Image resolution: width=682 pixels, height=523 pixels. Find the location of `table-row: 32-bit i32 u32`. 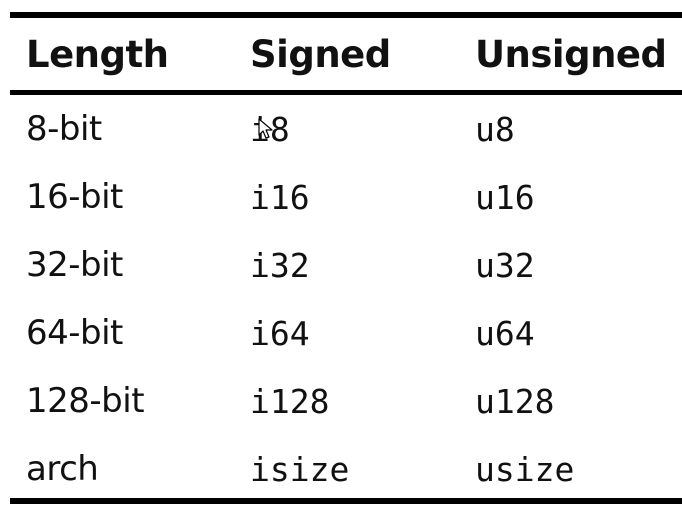

table-row: 32-bit i32 u32 is located at coordinates (346, 265).